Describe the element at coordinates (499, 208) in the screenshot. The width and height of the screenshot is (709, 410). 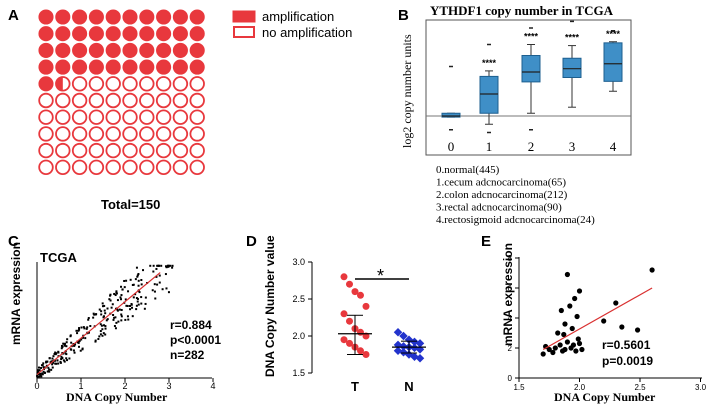
I see `category-legend-line: 3.rectal adcnocarcinoma(90)` at that location.